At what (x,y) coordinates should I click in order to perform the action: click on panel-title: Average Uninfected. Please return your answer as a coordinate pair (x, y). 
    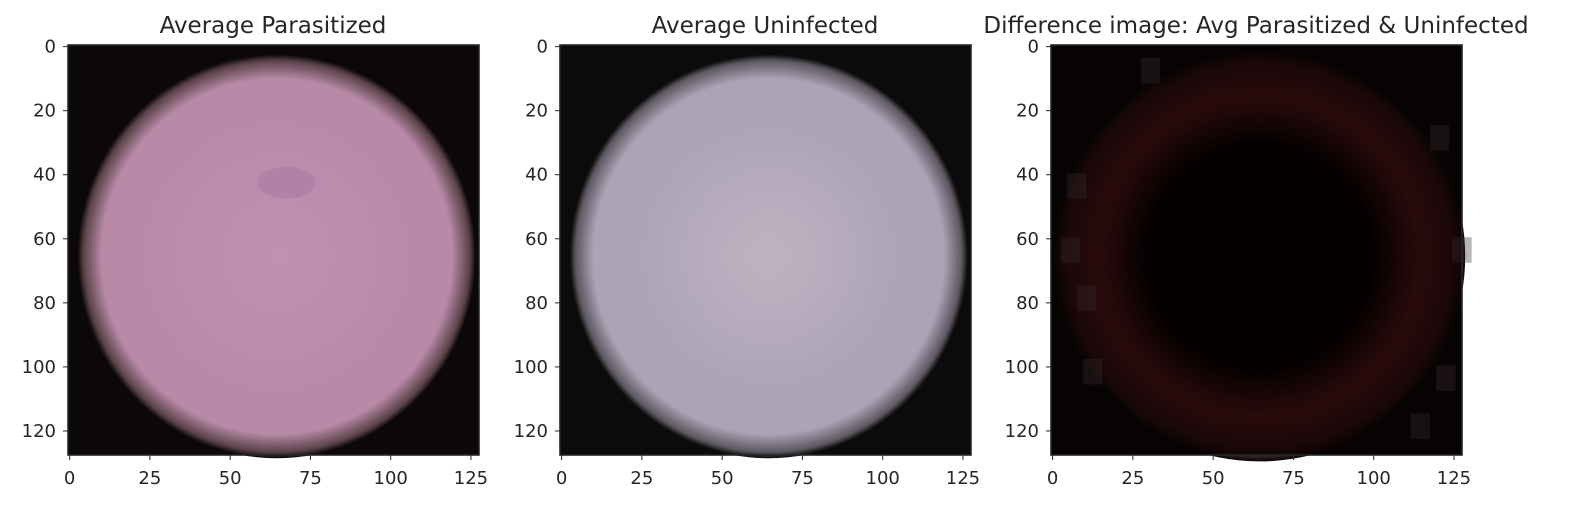
    Looking at the image, I should click on (765, 26).